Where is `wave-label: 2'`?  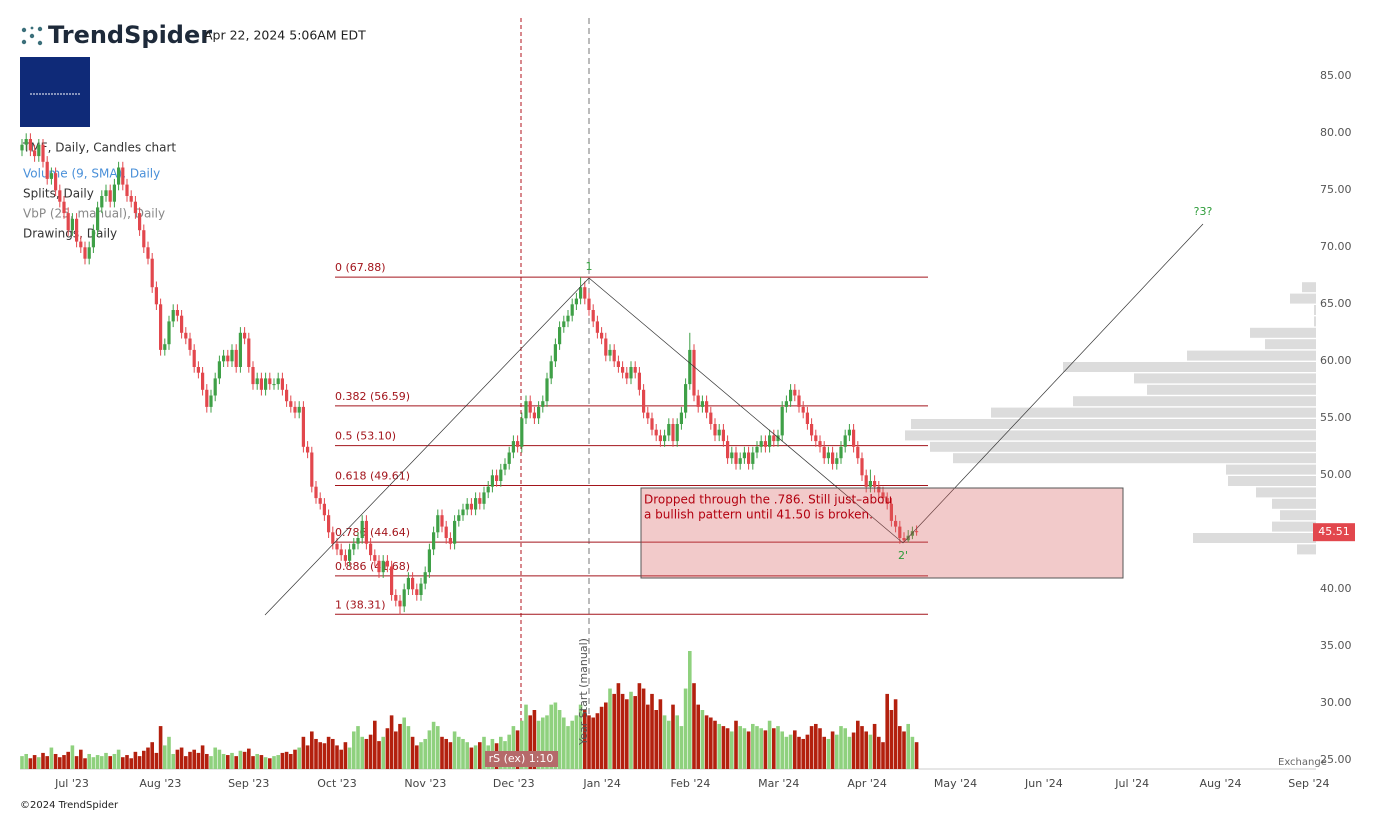
wave-label: 2' is located at coordinates (903, 555).